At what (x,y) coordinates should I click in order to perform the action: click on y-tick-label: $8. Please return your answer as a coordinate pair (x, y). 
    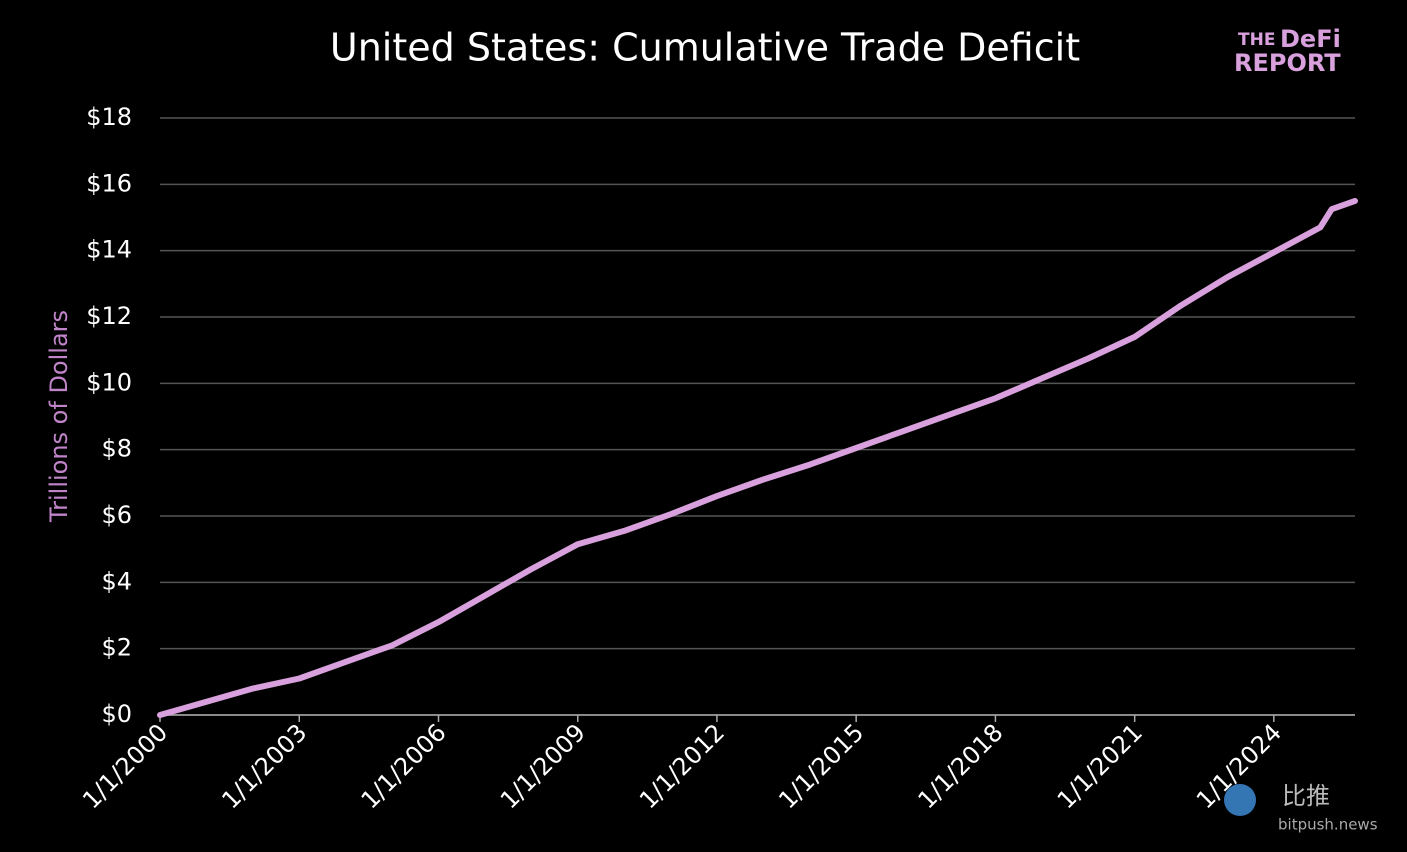
    Looking at the image, I should click on (116, 449).